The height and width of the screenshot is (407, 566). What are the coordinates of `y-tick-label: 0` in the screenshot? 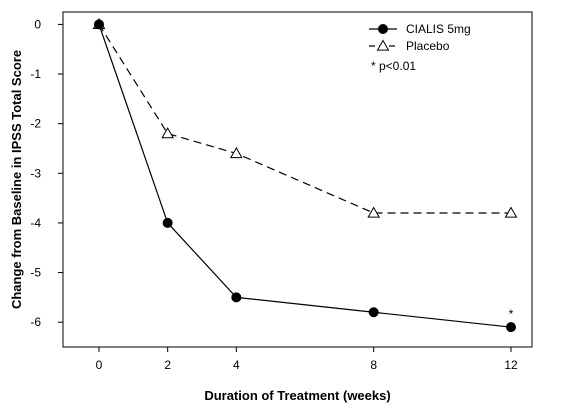 It's located at (37, 24).